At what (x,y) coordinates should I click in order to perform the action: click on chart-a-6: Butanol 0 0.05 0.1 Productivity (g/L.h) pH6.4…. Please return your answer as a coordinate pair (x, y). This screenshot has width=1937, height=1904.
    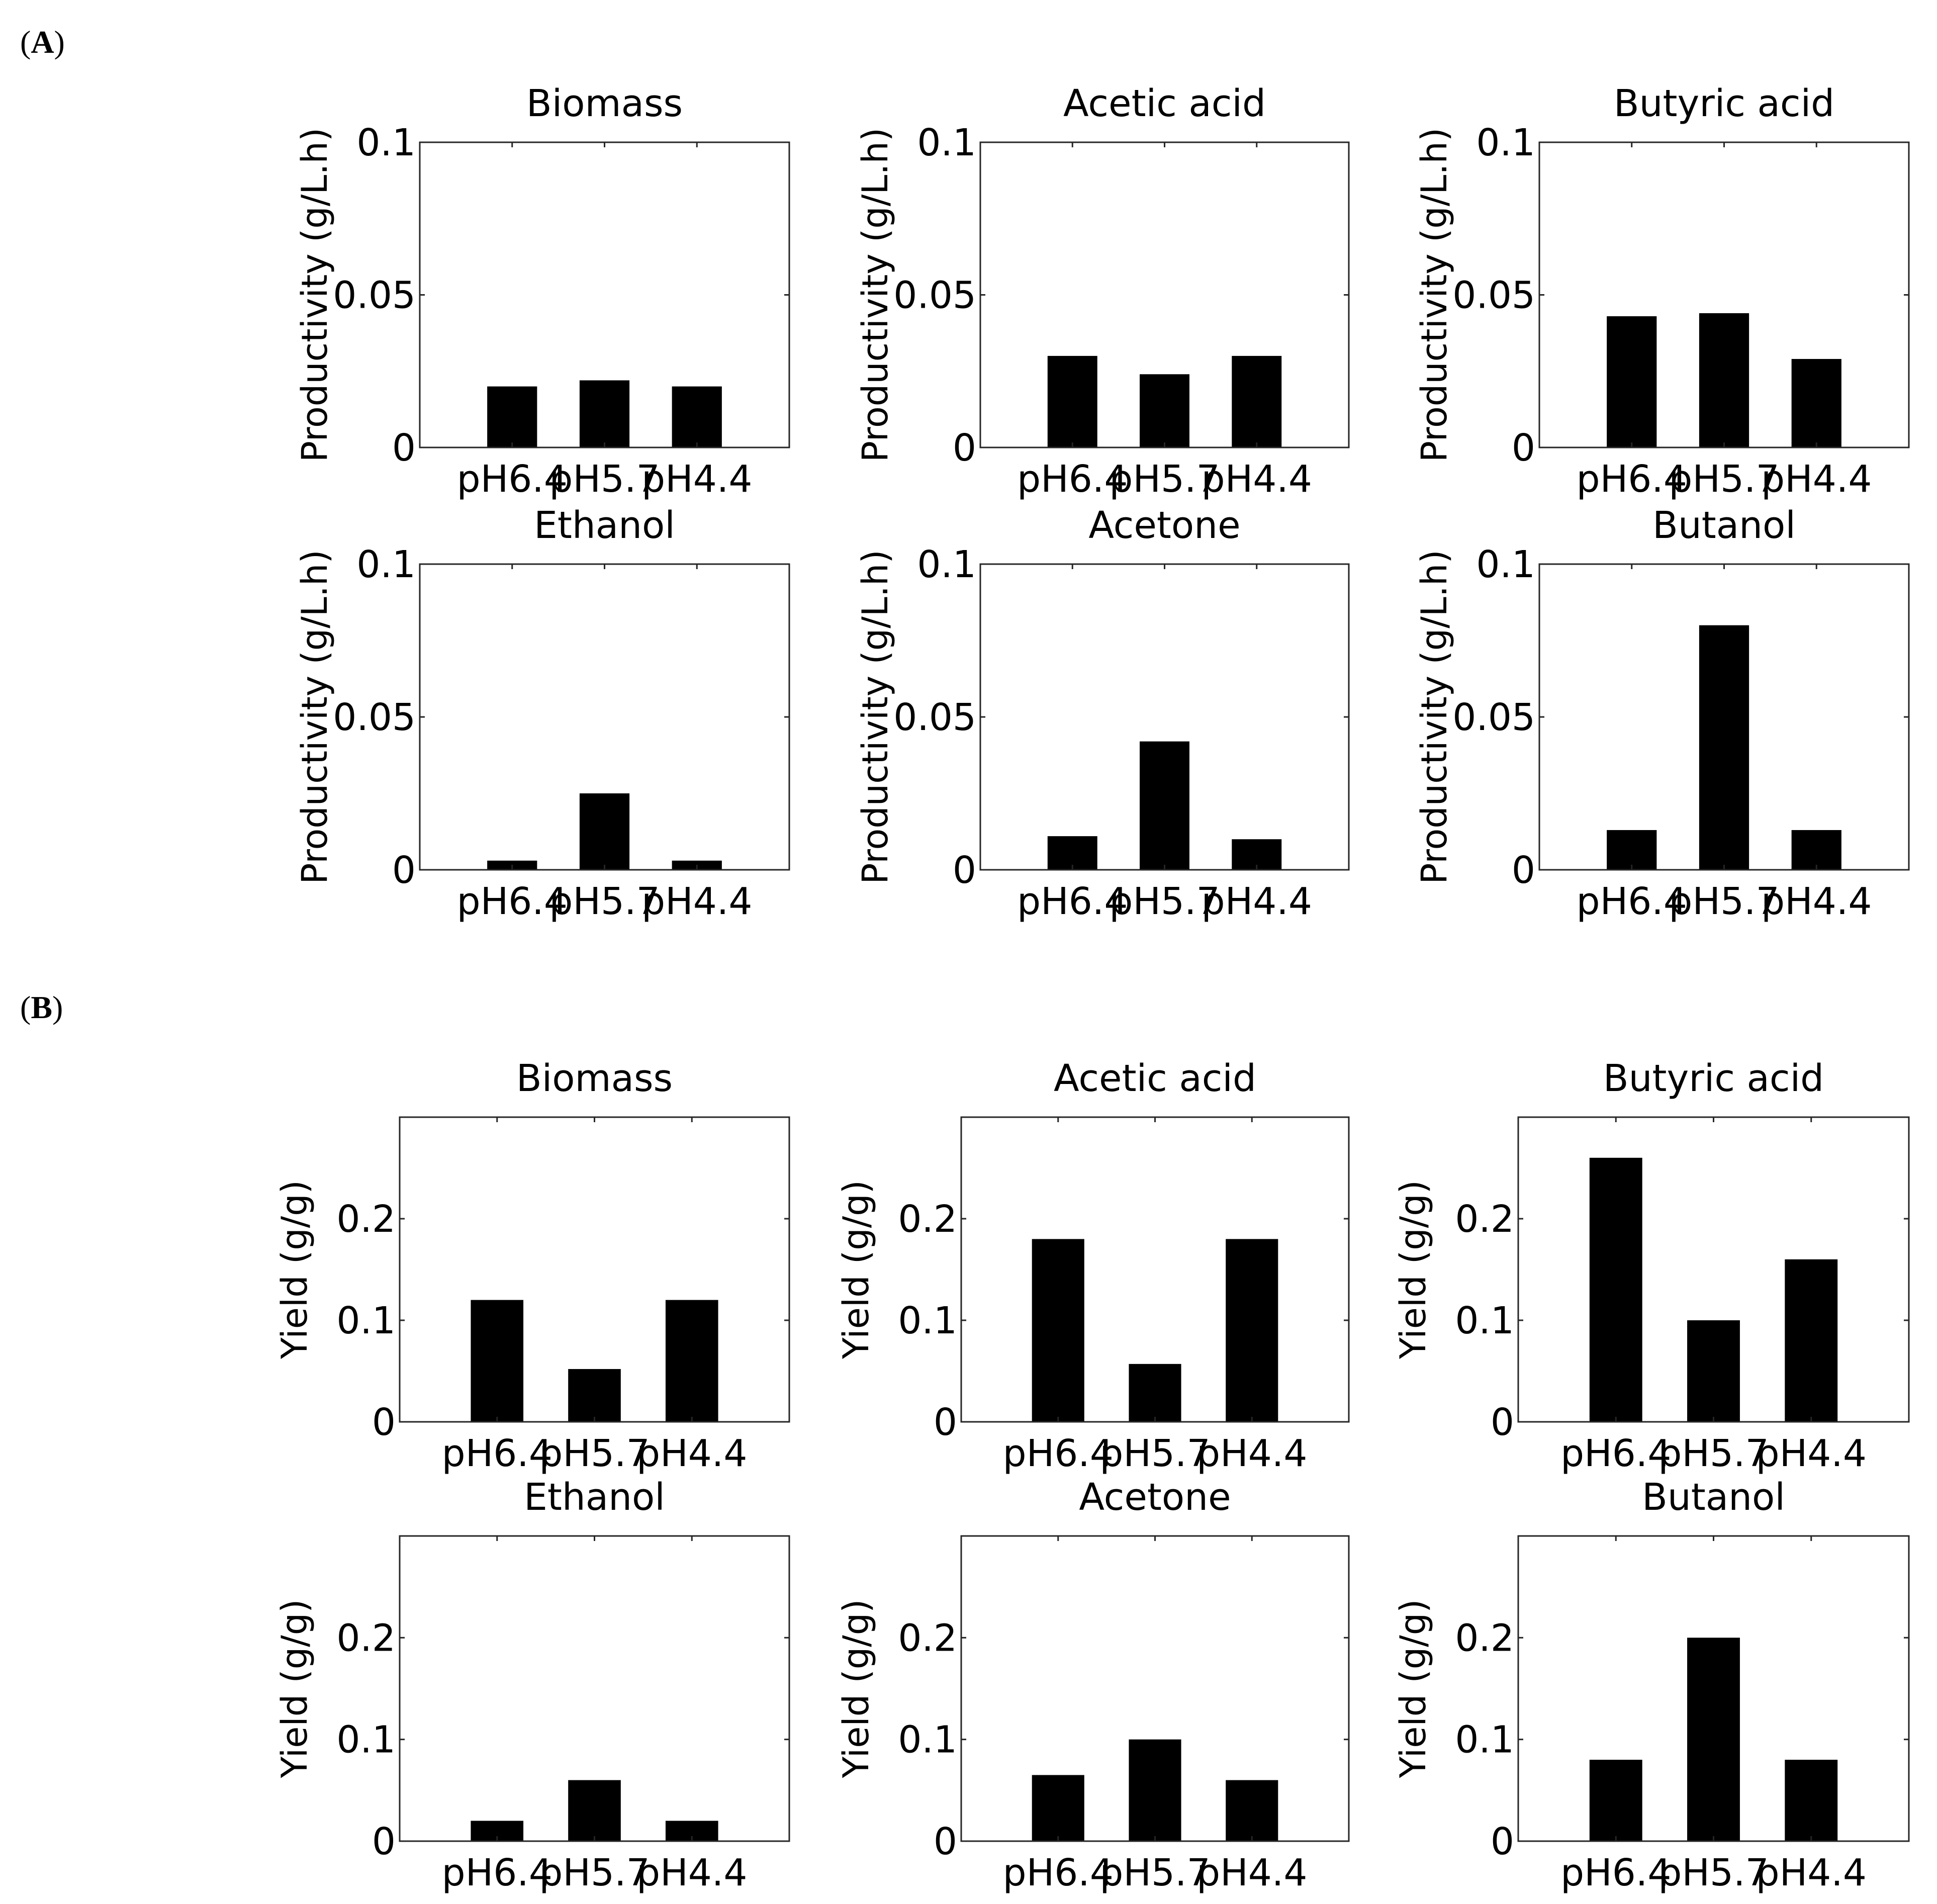
    Looking at the image, I should click on (1662, 714).